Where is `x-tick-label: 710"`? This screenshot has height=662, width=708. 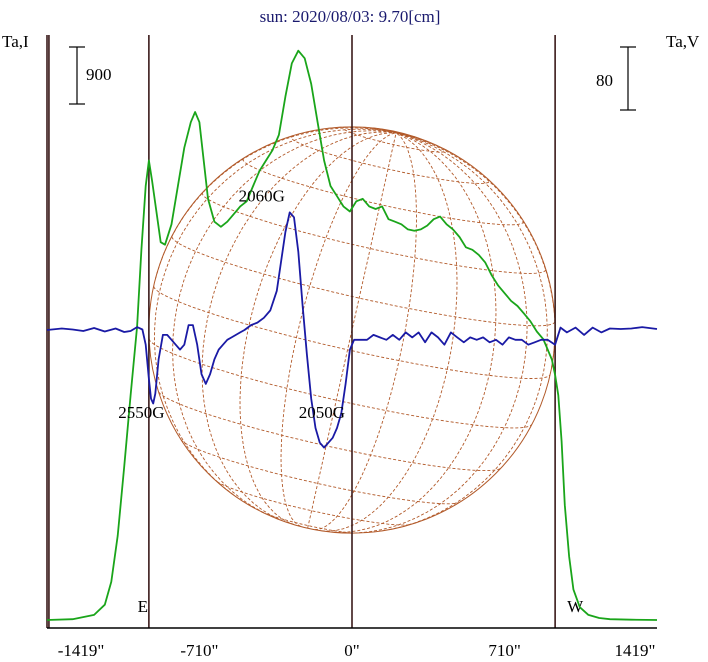 x-tick-label: 710" is located at coordinates (504, 650).